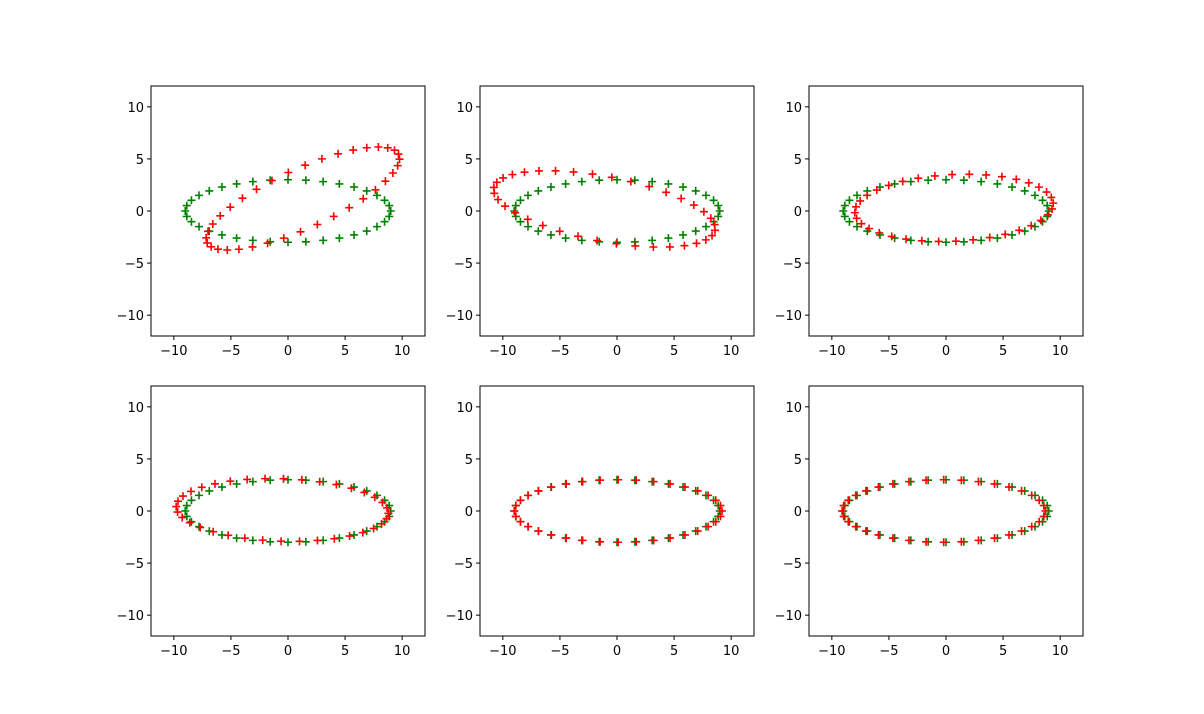 The image size is (1204, 714). I want to click on y-tick-label: 0, so click(140, 512).